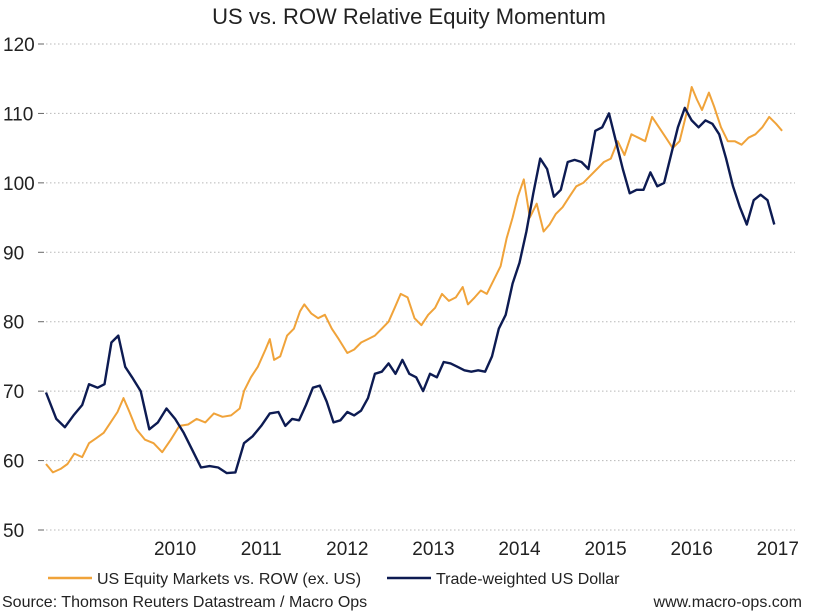 Image resolution: width=818 pixels, height=613 pixels. I want to click on y-tick-label-60: 60, so click(13, 462).